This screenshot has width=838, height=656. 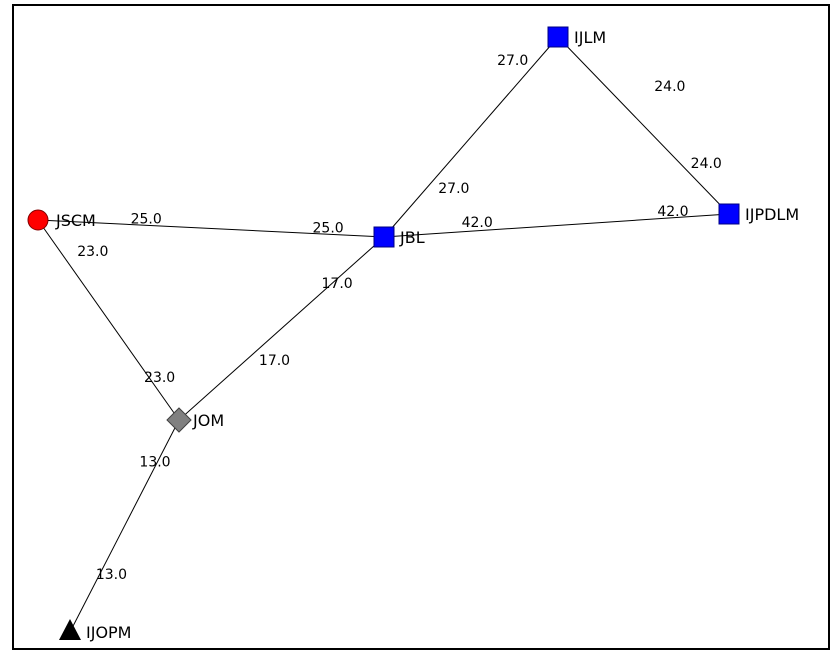 I want to click on node-ijpdlm: IJPDLM, so click(x=758, y=214).